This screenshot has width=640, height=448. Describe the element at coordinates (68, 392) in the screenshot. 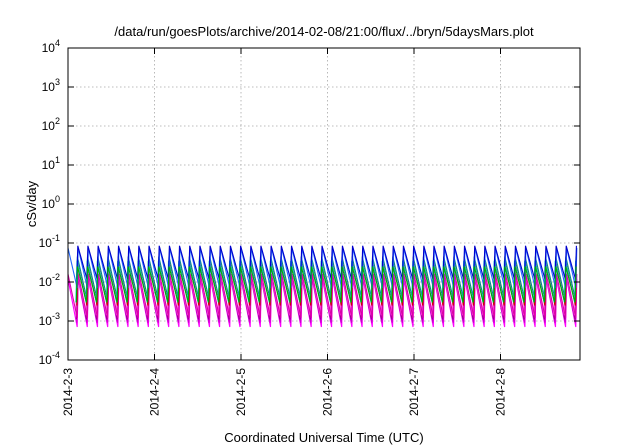

I see `x-tick-label: 2014-2-3` at that location.